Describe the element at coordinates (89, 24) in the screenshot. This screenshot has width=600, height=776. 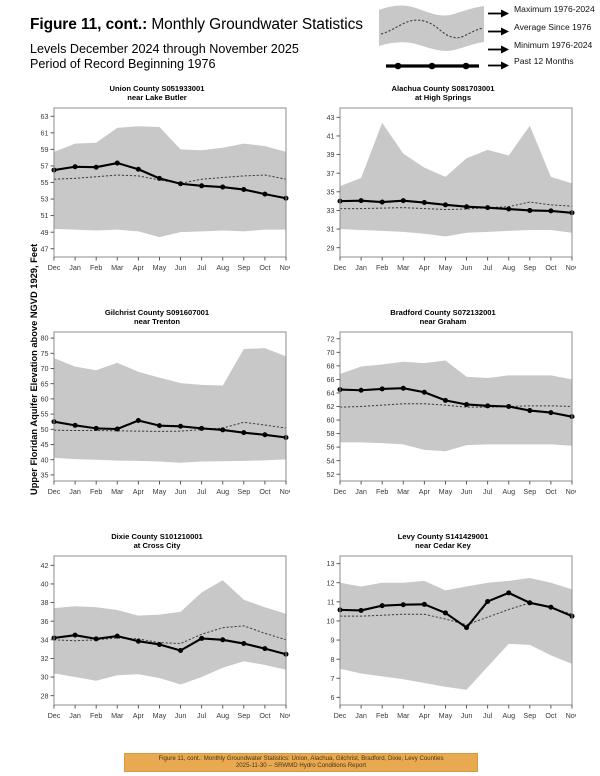
I see `page-title-prefix: Figure 11, cont.:` at that location.